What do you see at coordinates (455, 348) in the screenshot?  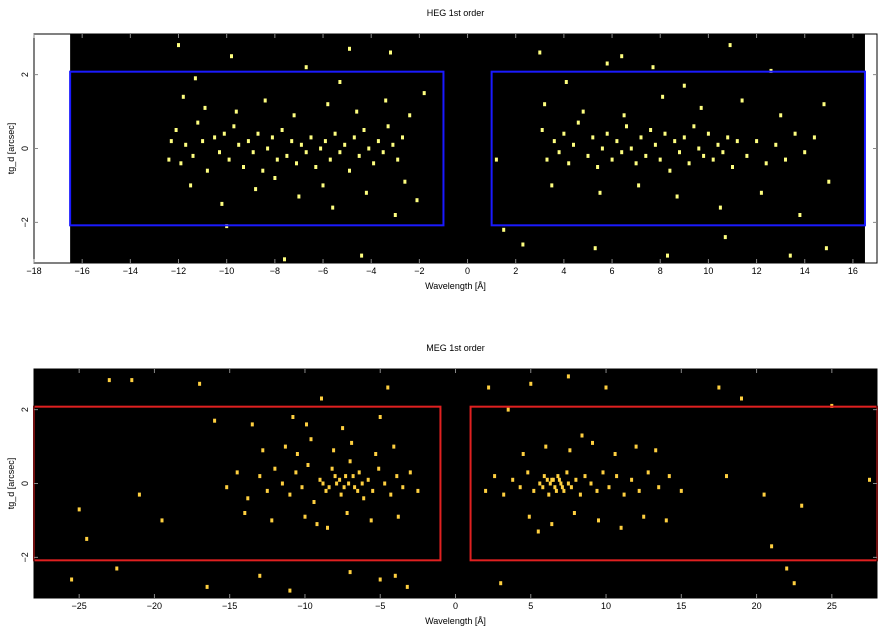 I see `meg-title: MEG 1st order` at bounding box center [455, 348].